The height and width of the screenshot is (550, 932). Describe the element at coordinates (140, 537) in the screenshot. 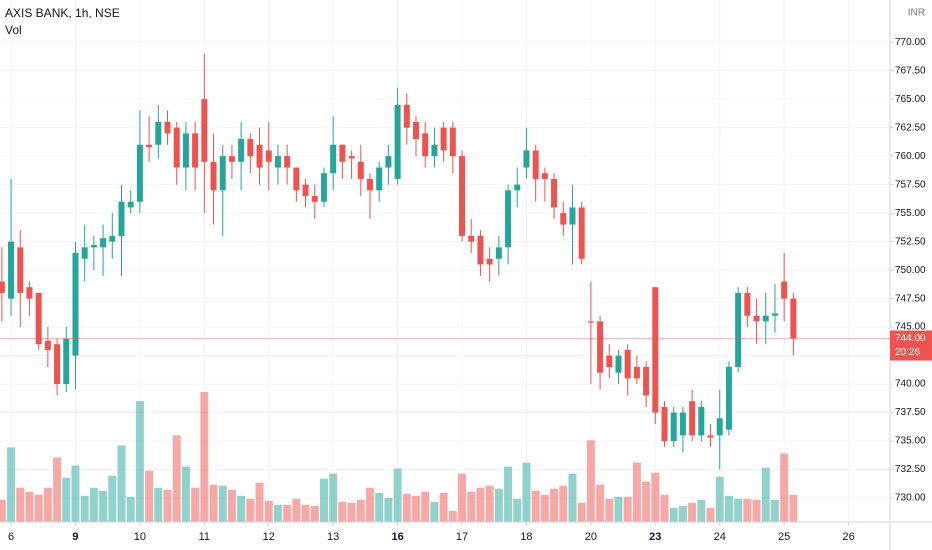

I see `x-tick-label: 10` at that location.